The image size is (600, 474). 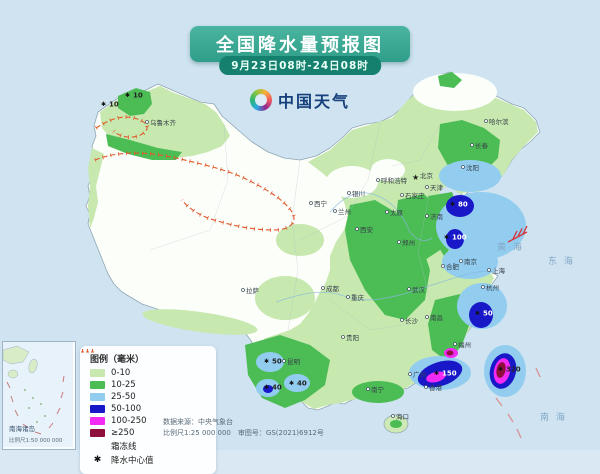 I want to click on logo-text: 中国天气, so click(x=314, y=101).